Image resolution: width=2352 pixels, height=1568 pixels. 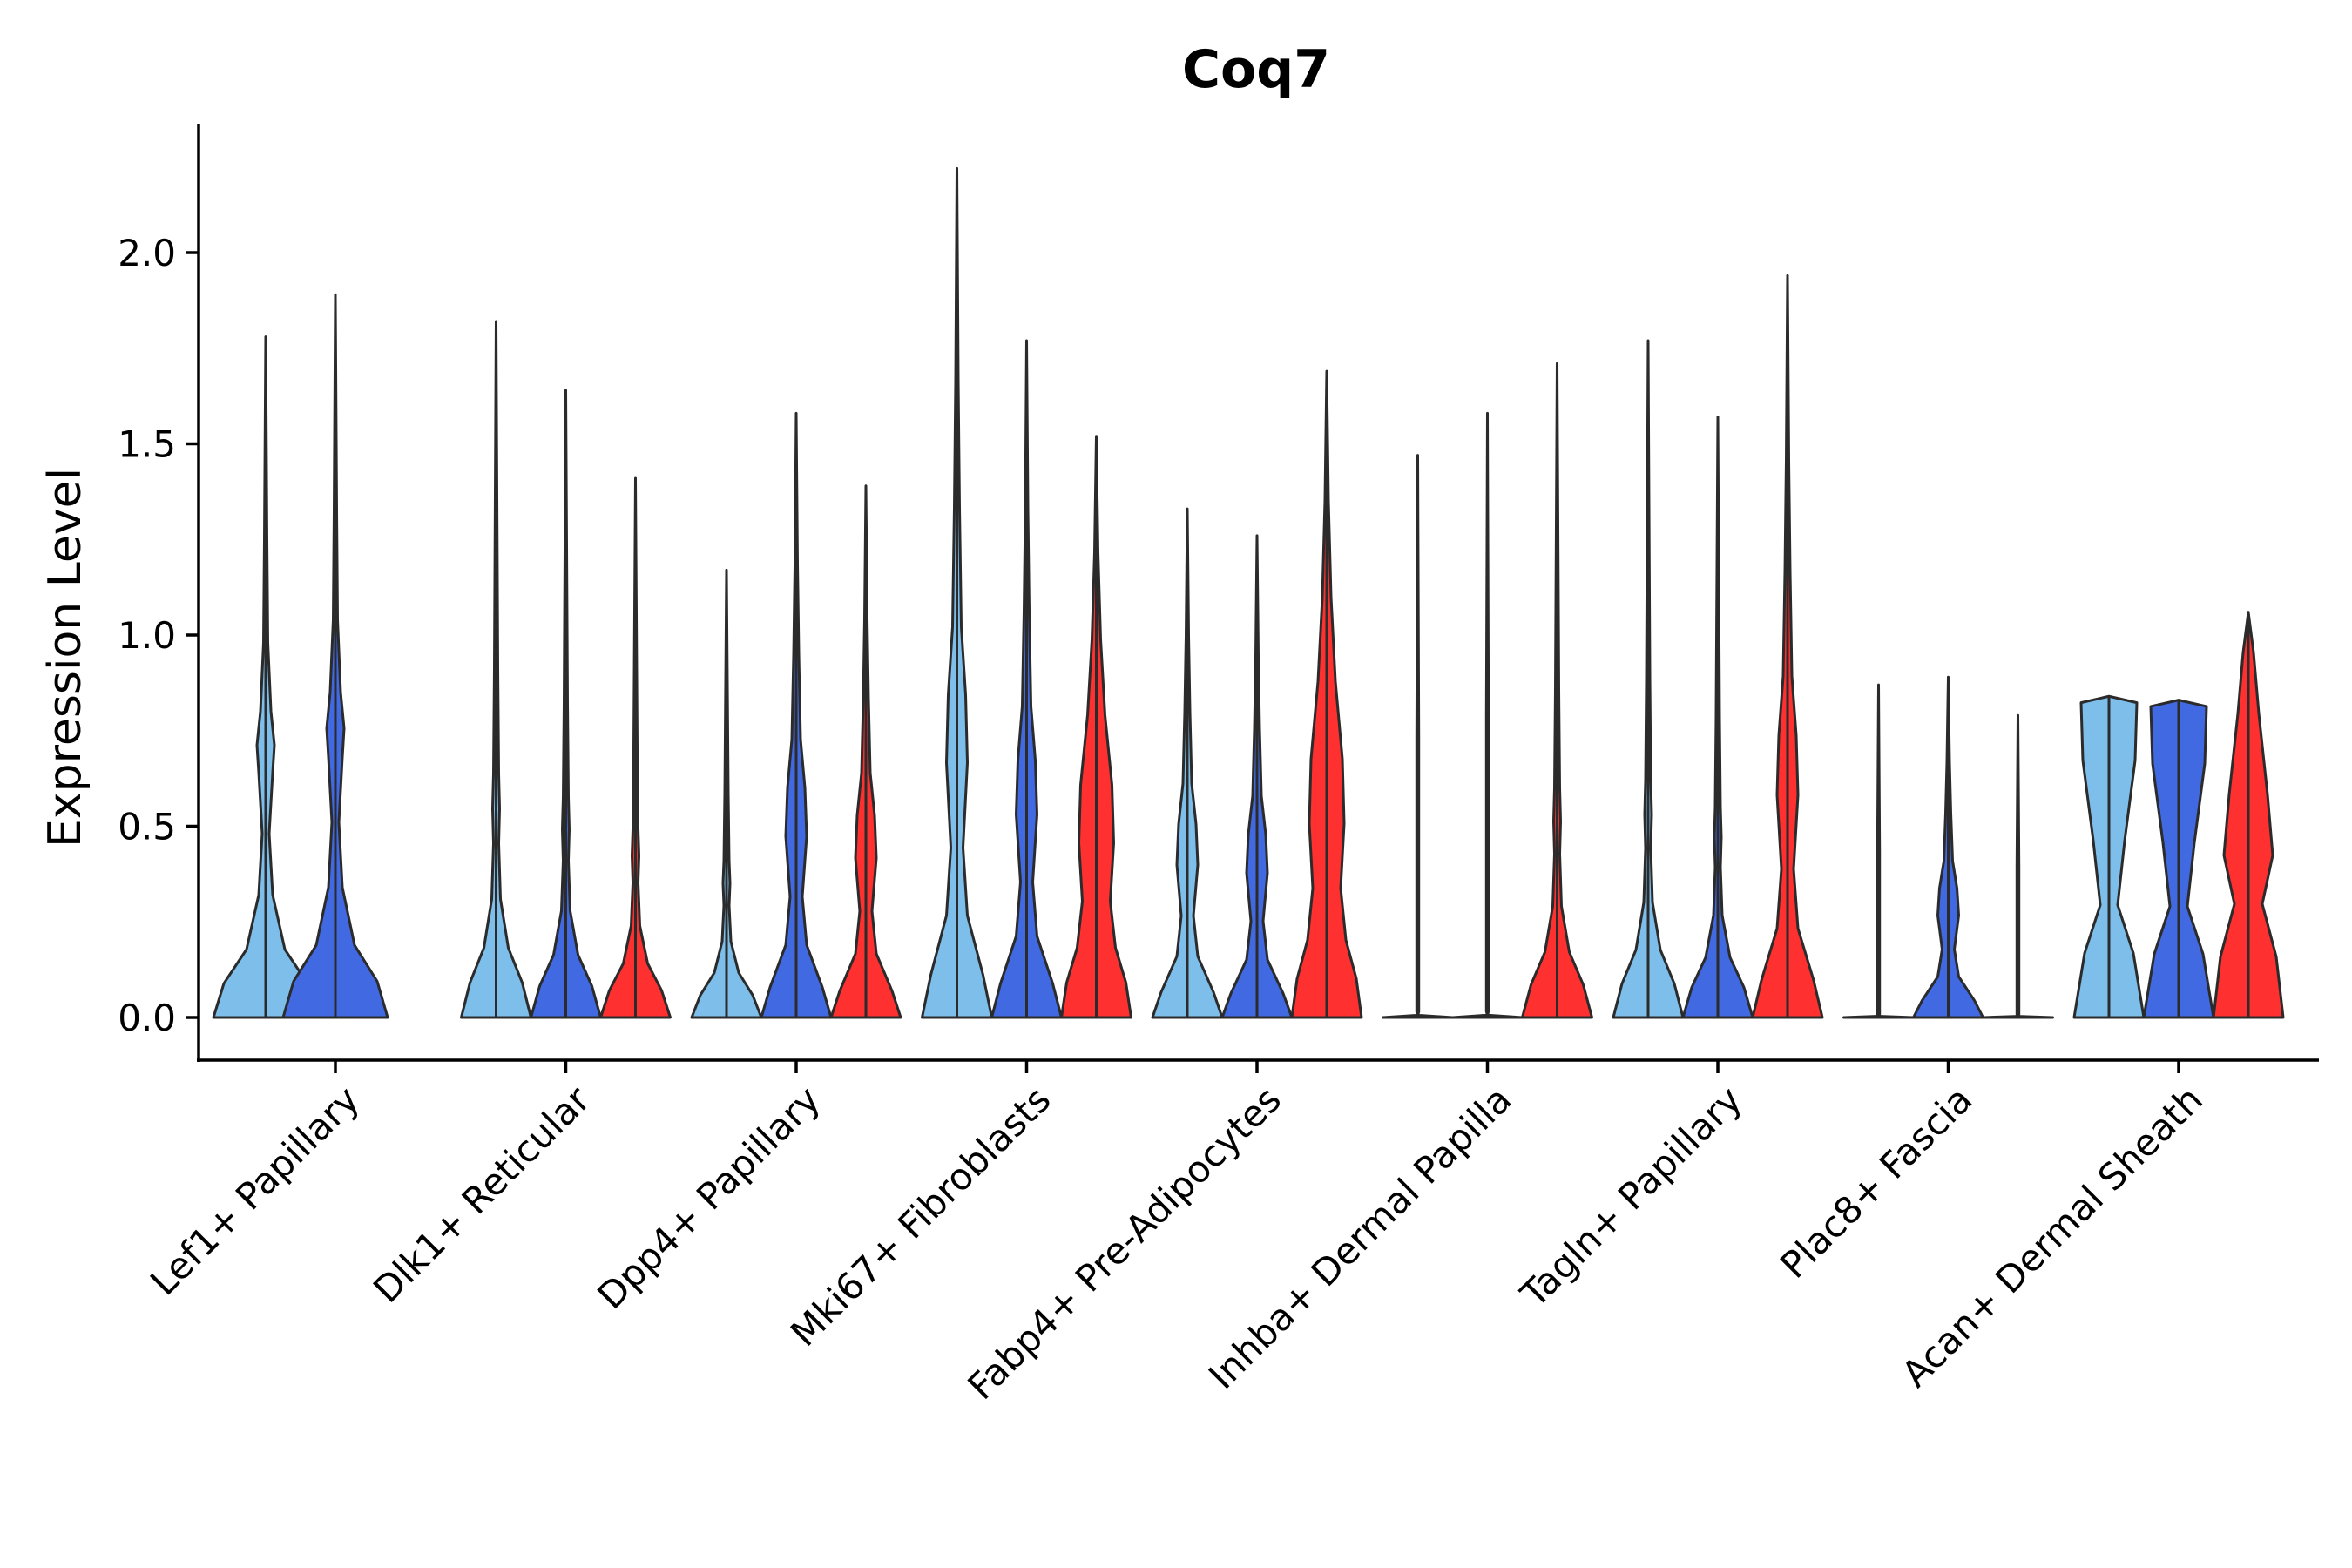 I want to click on x-tick-label: Mki67+ Fibroblasts, so click(x=920, y=1216).